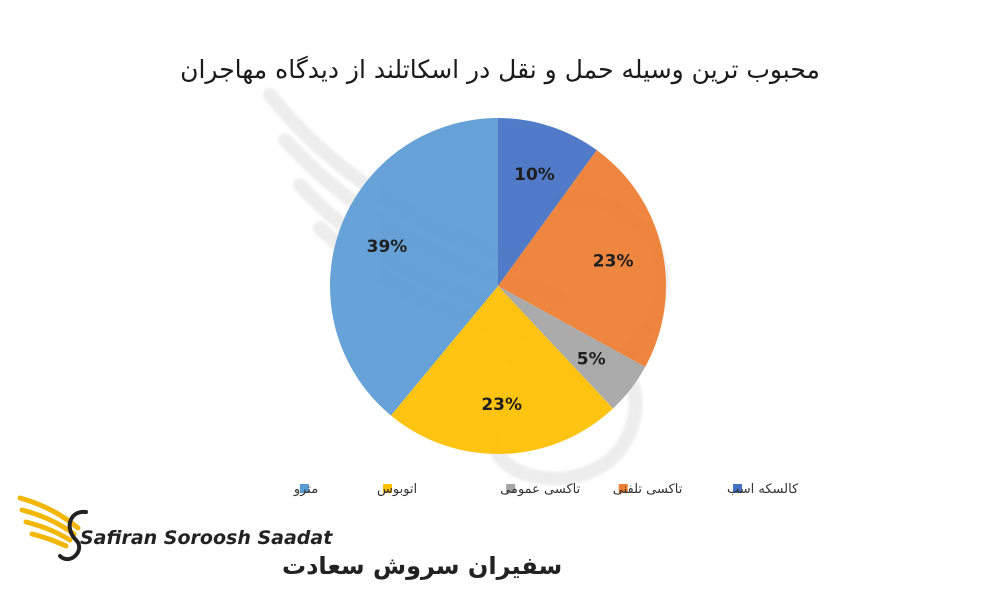  Describe the element at coordinates (534, 175) in the screenshot. I see `slice-label: 10%` at that location.